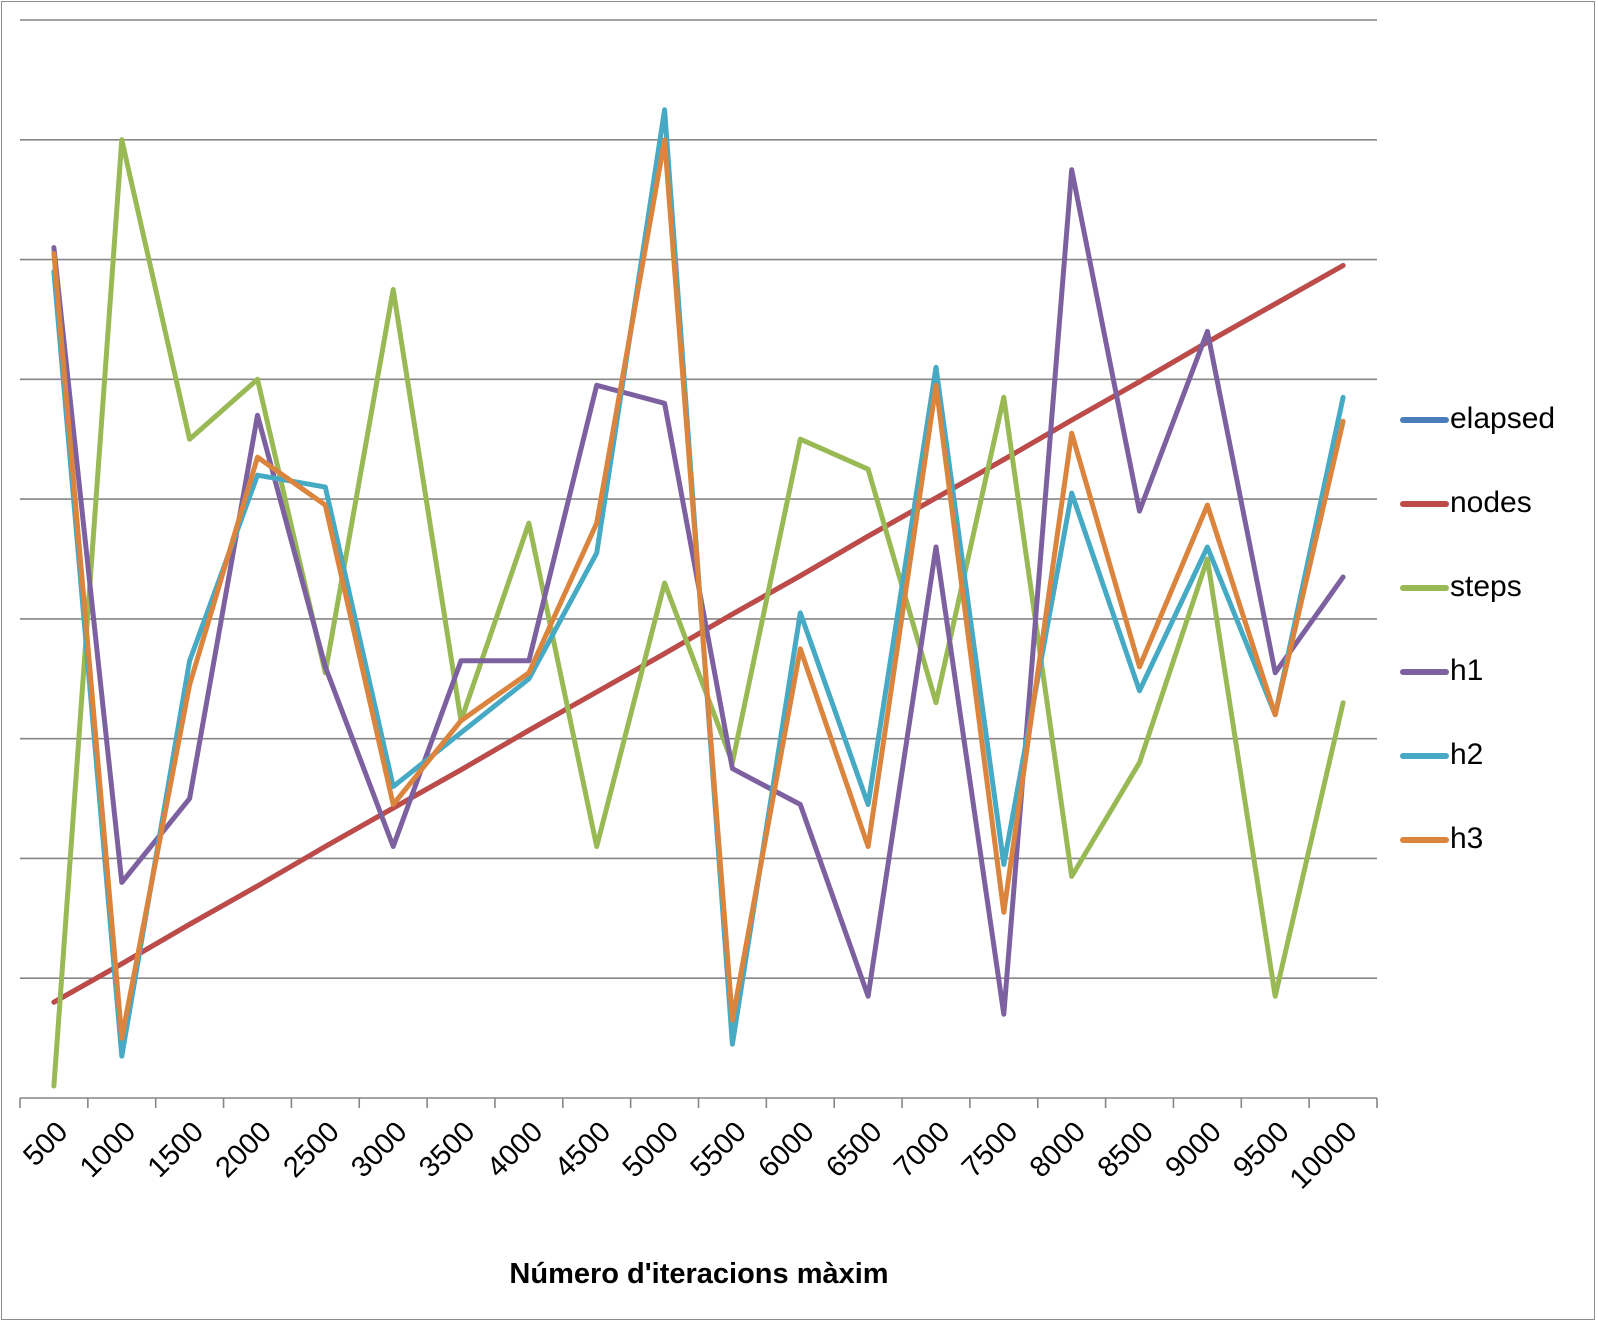  What do you see at coordinates (1466, 754) in the screenshot?
I see `legend-label-h2: h2` at bounding box center [1466, 754].